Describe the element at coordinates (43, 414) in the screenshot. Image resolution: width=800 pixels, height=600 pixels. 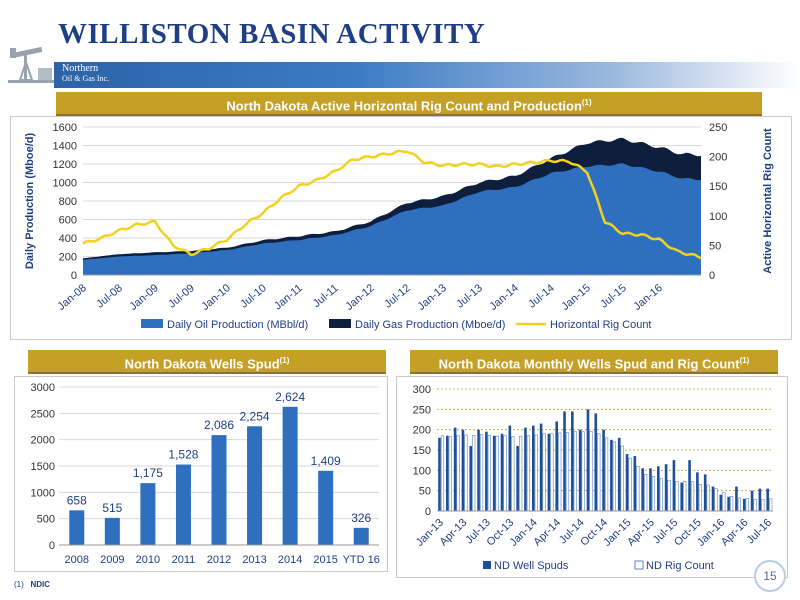
I see `chart2-y-tick-label: 2500` at that location.